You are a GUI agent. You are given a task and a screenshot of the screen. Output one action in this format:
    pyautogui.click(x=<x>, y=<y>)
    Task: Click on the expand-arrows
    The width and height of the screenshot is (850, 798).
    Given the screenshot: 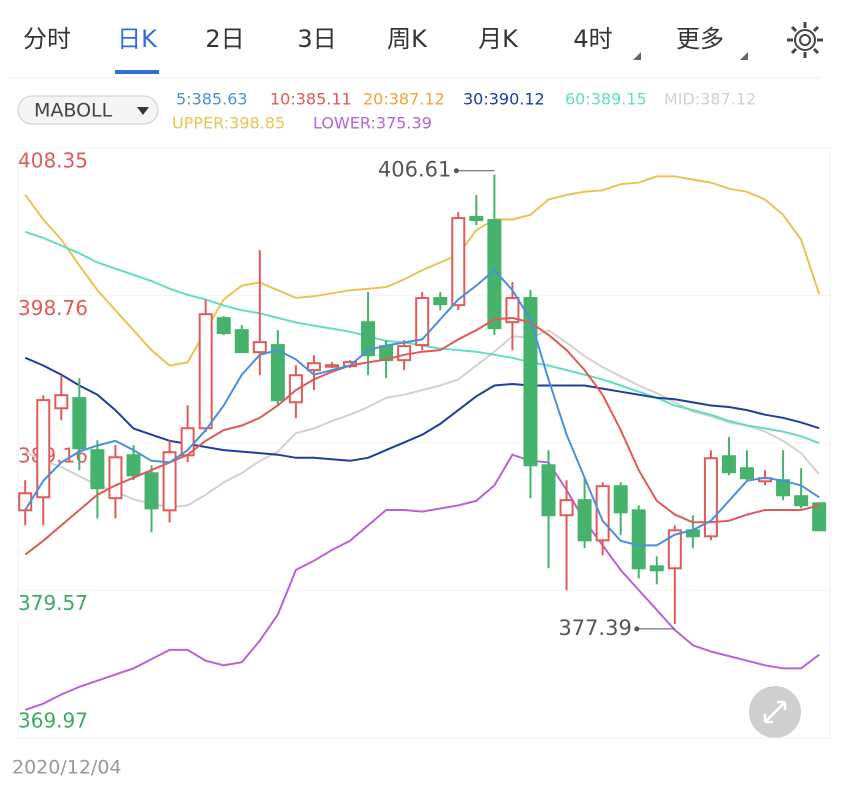 What is the action you would take?
    pyautogui.click(x=775, y=712)
    